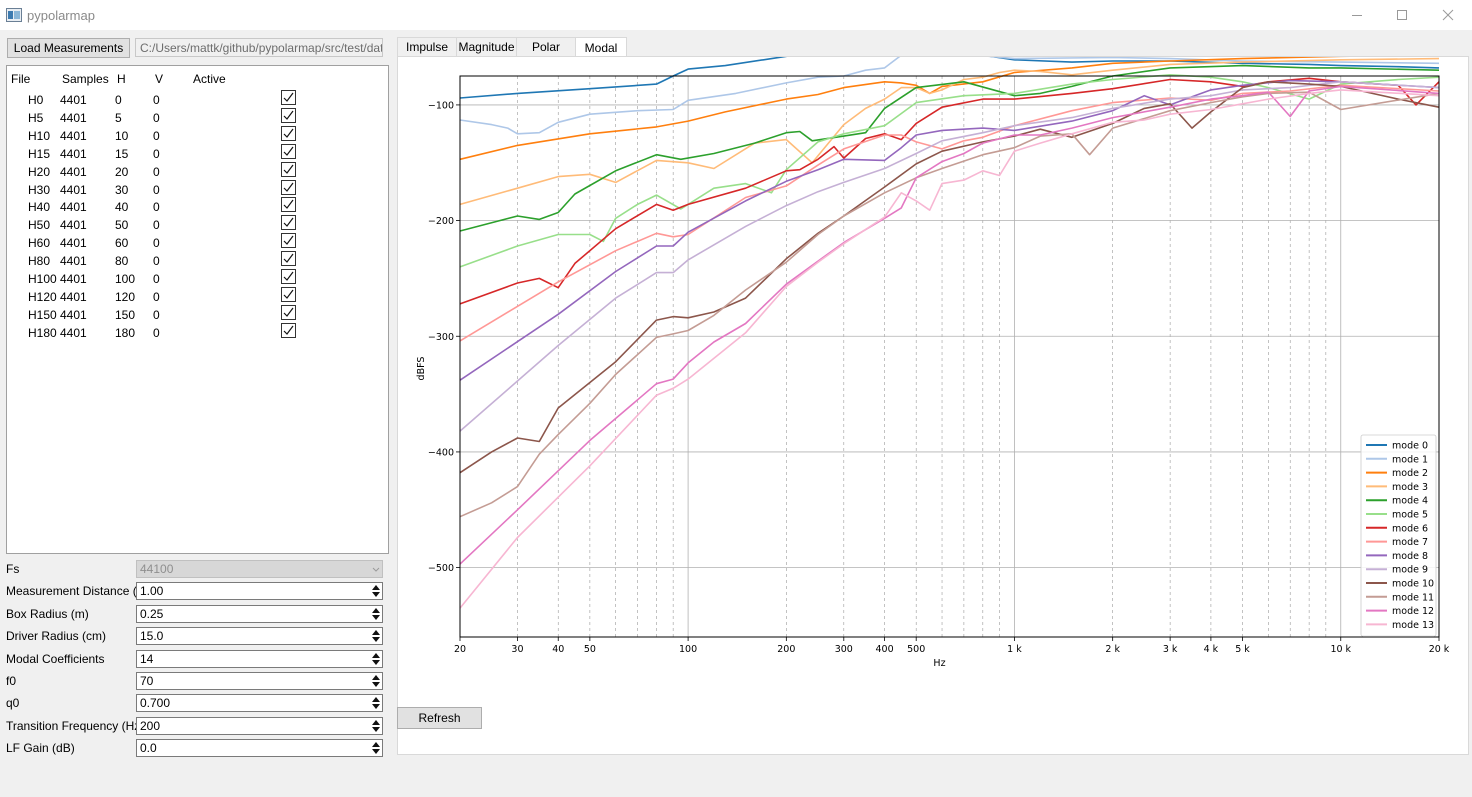 The width and height of the screenshot is (1472, 797). Describe the element at coordinates (486, 46) in the screenshot. I see `tab-magnitude: Magnitude` at that location.